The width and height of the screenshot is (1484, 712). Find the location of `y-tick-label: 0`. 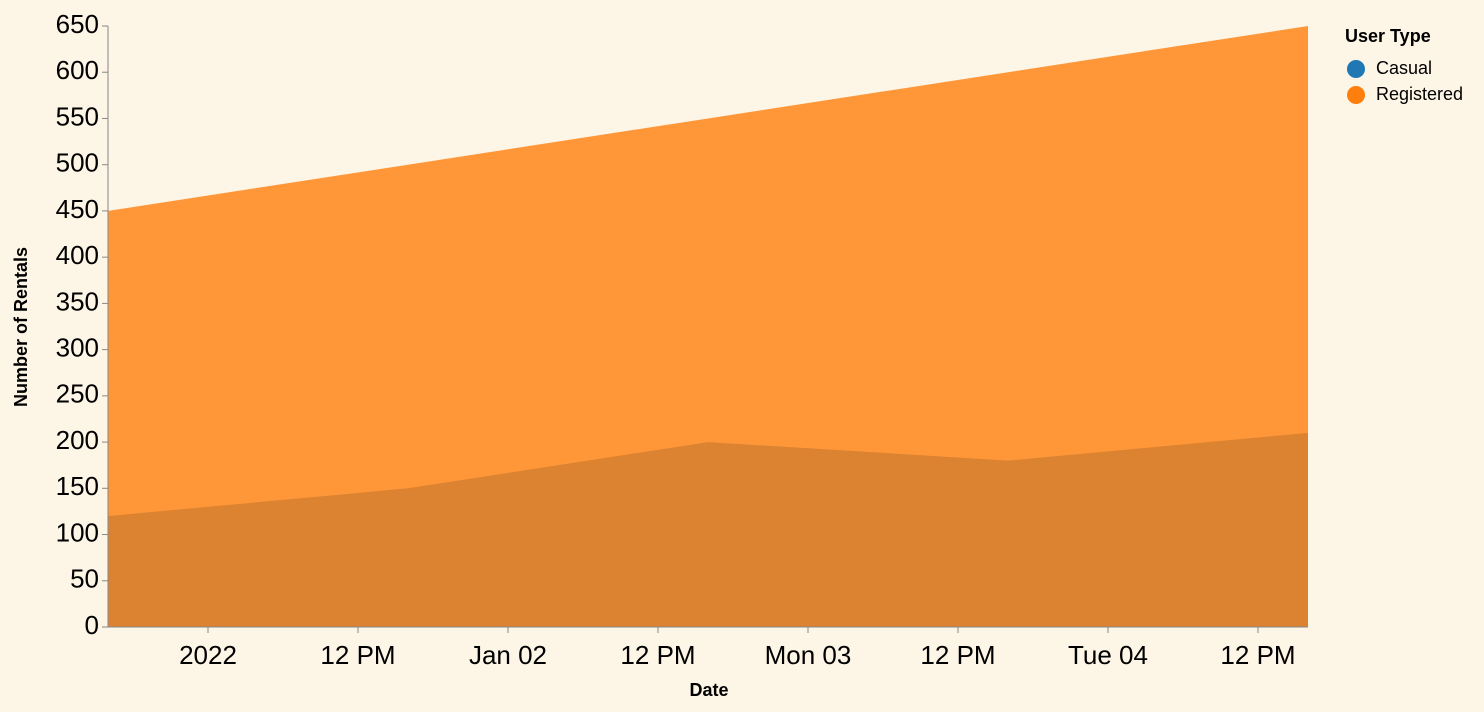

y-tick-label: 0 is located at coordinates (92, 625).